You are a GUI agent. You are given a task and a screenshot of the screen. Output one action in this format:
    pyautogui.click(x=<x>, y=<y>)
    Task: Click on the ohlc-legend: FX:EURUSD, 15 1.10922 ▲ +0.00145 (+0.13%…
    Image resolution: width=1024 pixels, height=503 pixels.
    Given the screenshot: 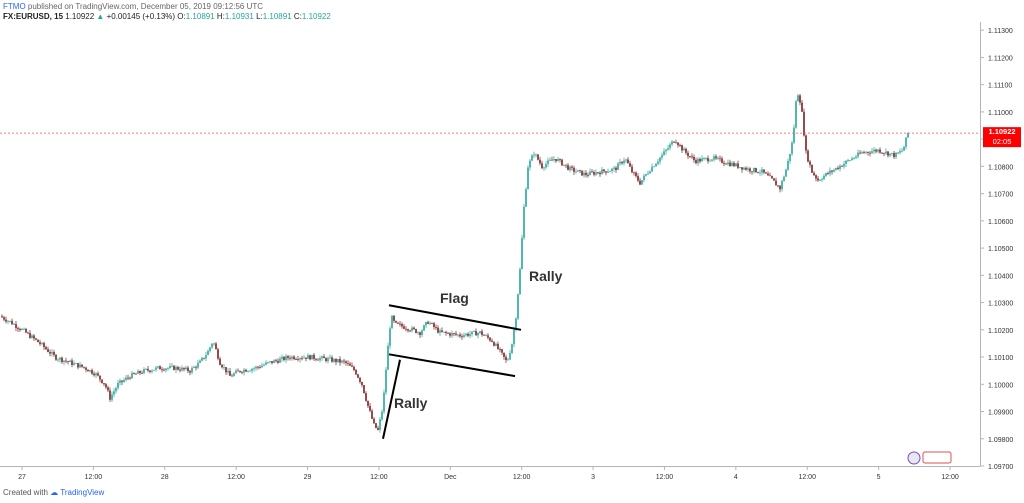 What is the action you would take?
    pyautogui.click(x=167, y=17)
    